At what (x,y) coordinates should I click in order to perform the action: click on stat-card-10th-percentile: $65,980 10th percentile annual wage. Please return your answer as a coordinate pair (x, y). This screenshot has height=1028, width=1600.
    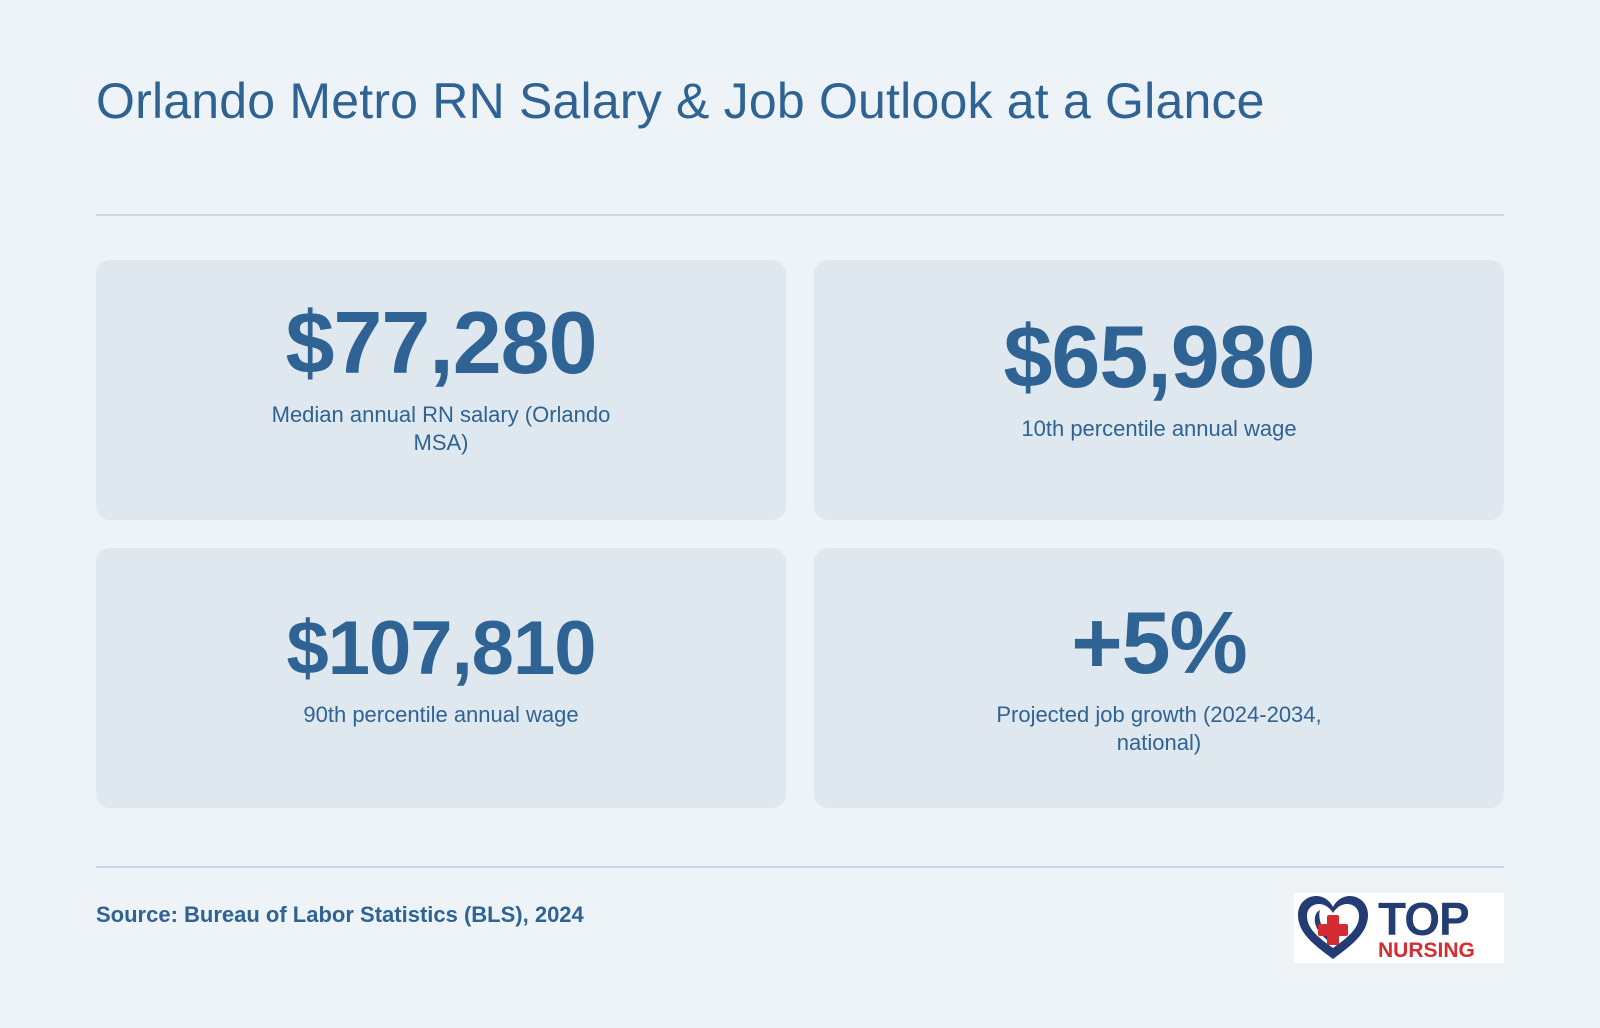
    Looking at the image, I should click on (1159, 390).